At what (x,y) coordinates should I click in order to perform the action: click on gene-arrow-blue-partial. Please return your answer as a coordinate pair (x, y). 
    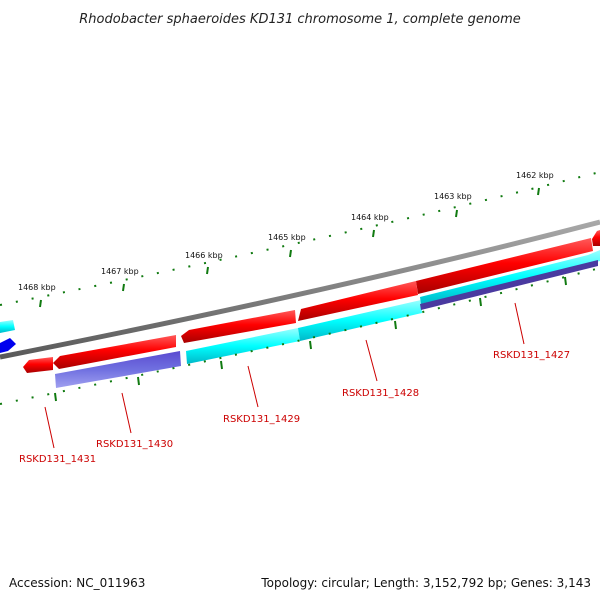
    Looking at the image, I should click on (8, 345).